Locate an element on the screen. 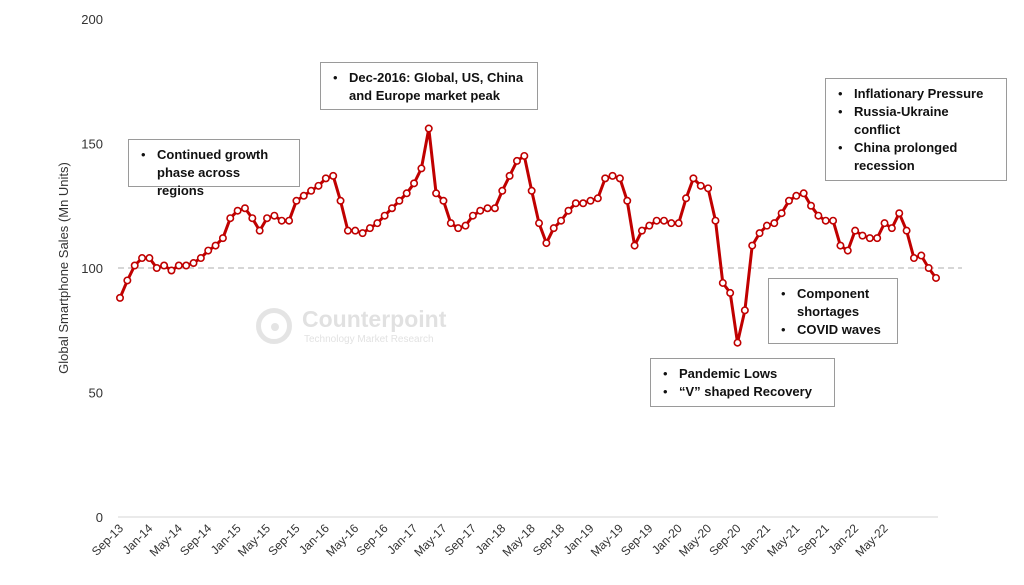  annotation-growth: Continued growth phase across regions is located at coordinates (214, 168).